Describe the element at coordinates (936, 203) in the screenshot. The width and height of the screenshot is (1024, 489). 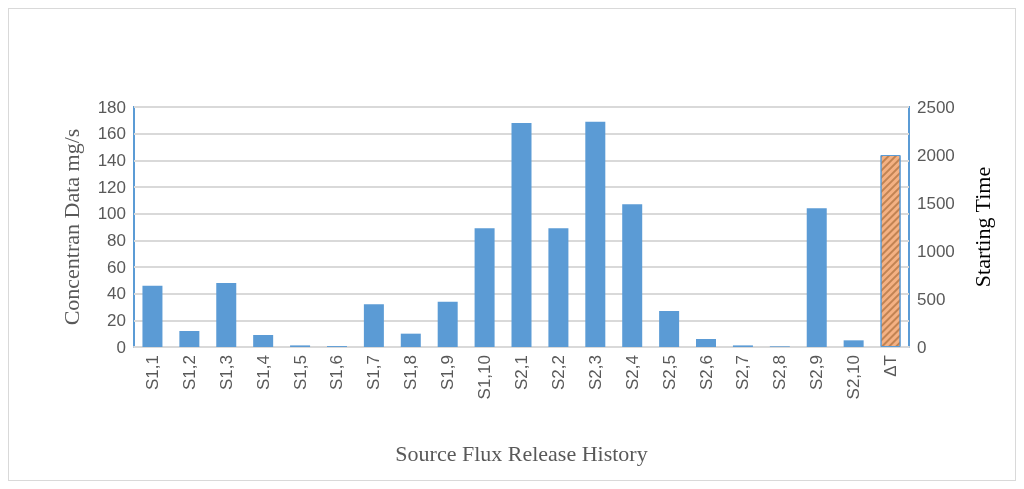
I see `y2-tick-label: 1500` at that location.